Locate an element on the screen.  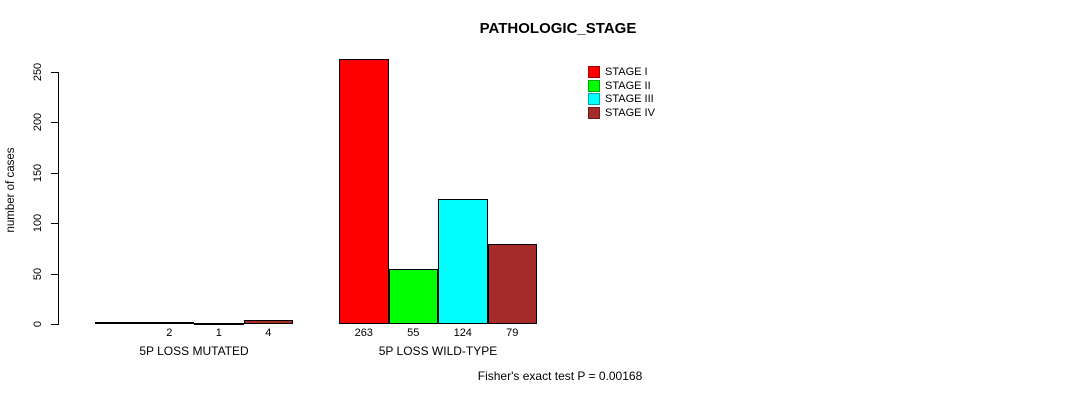
bar-value-label: 1 is located at coordinates (218, 333).